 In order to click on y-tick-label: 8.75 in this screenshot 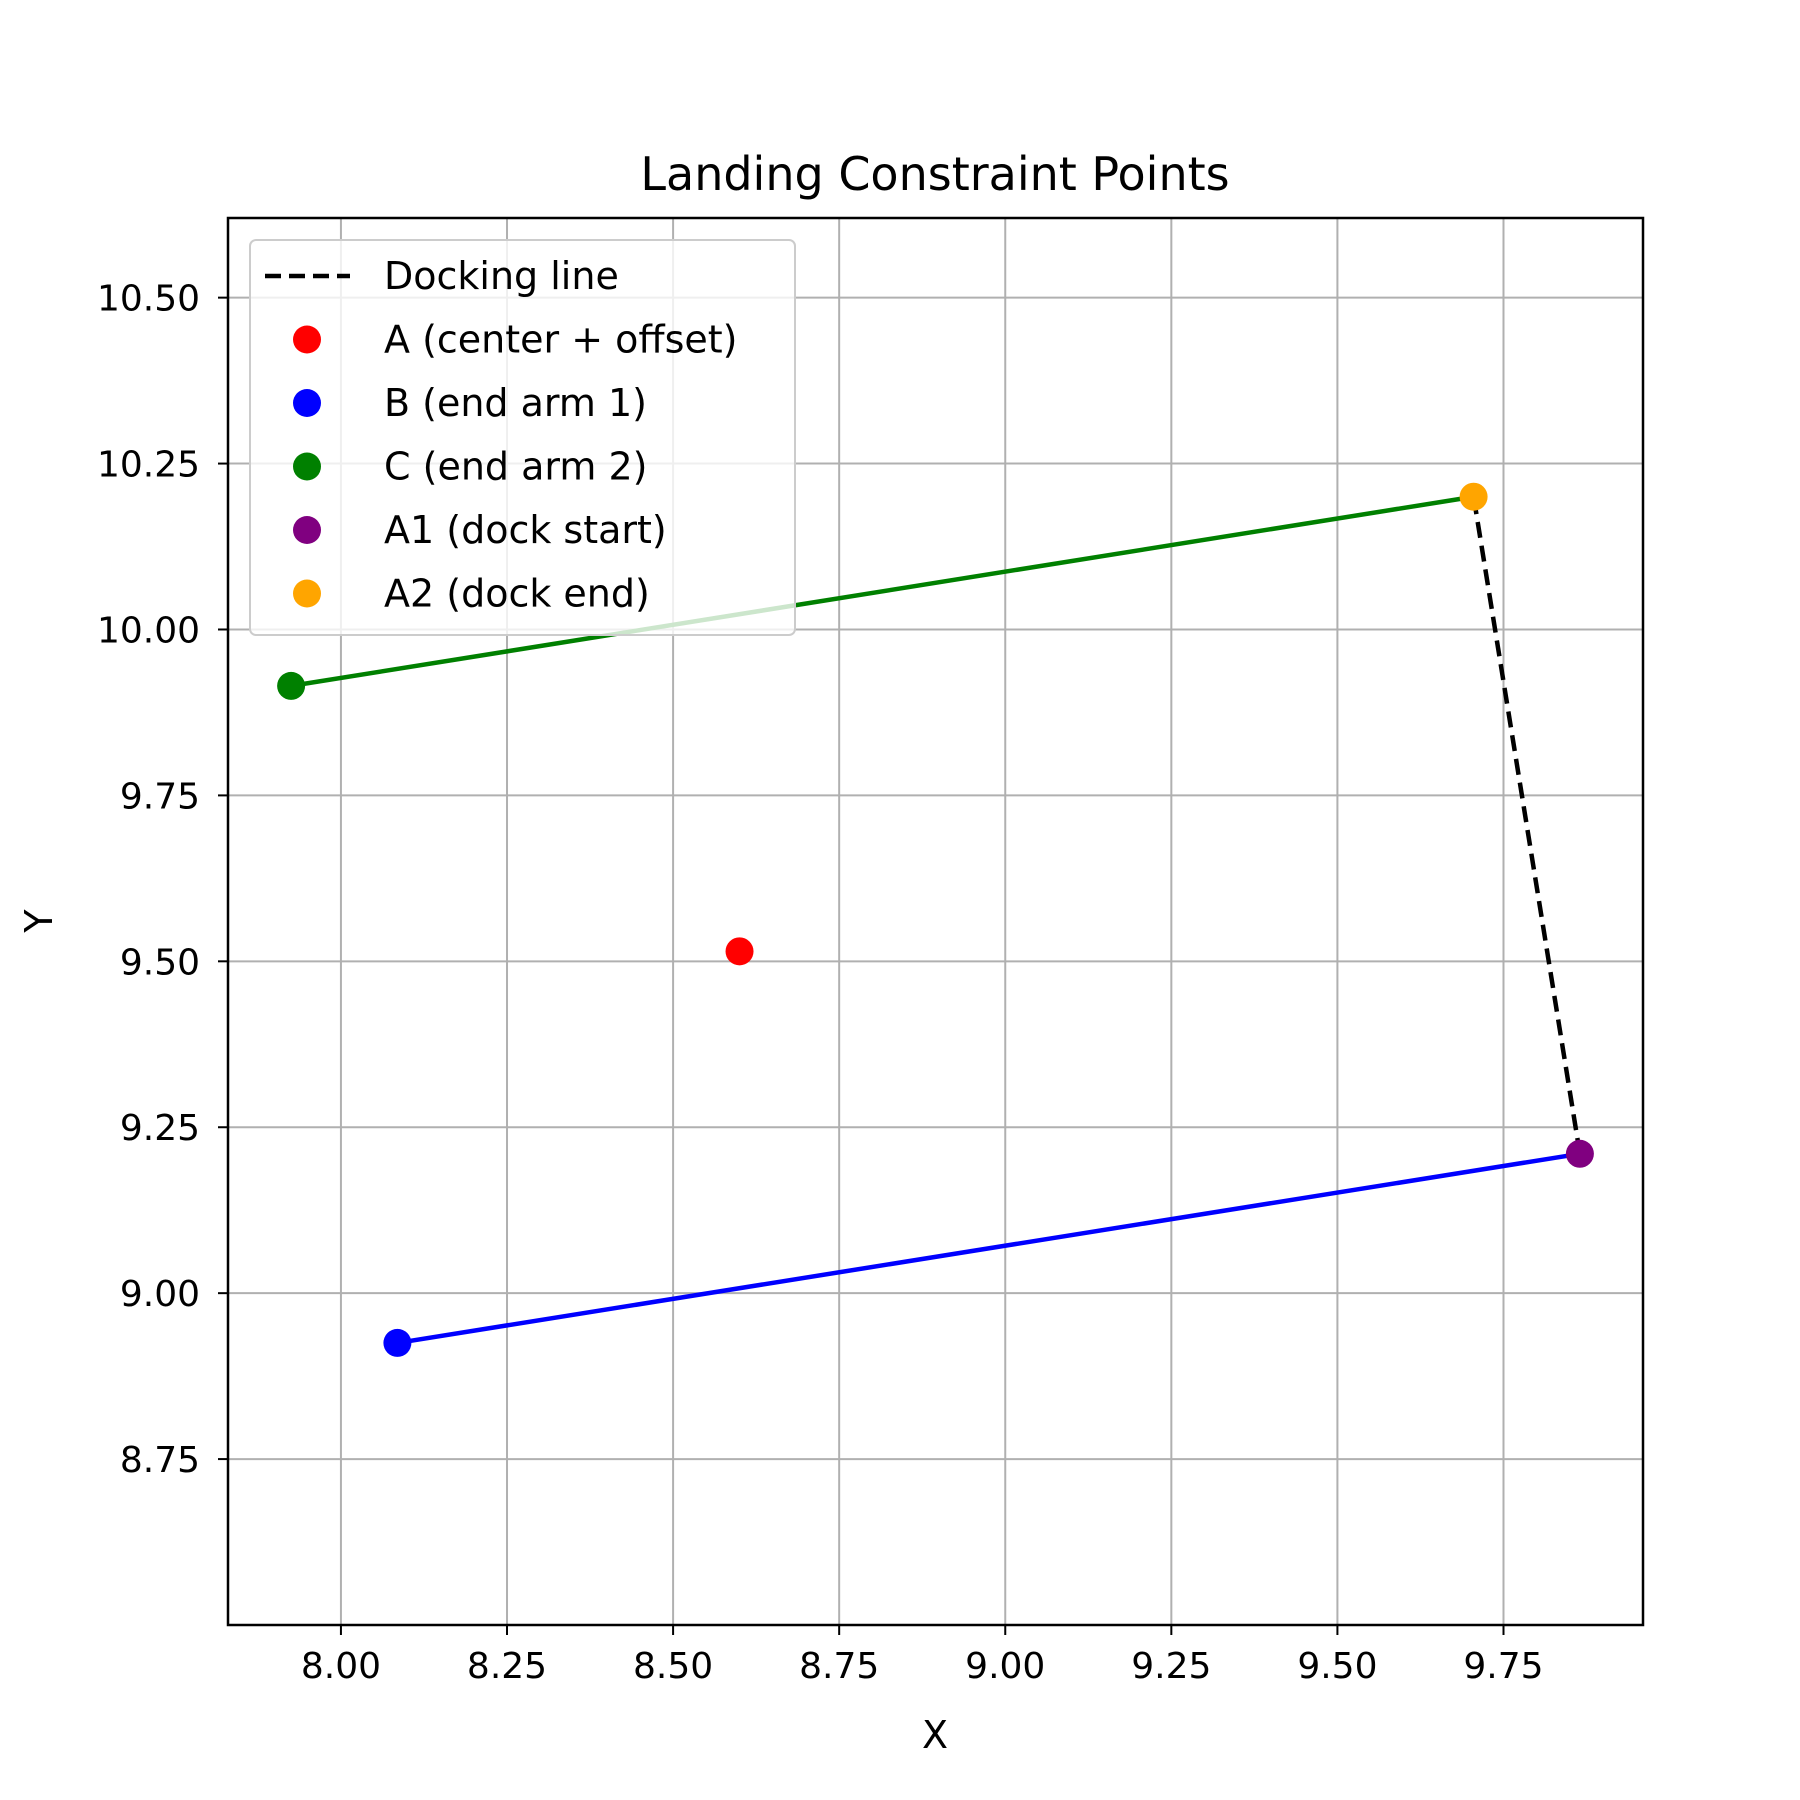, I will do `click(160, 1460)`.